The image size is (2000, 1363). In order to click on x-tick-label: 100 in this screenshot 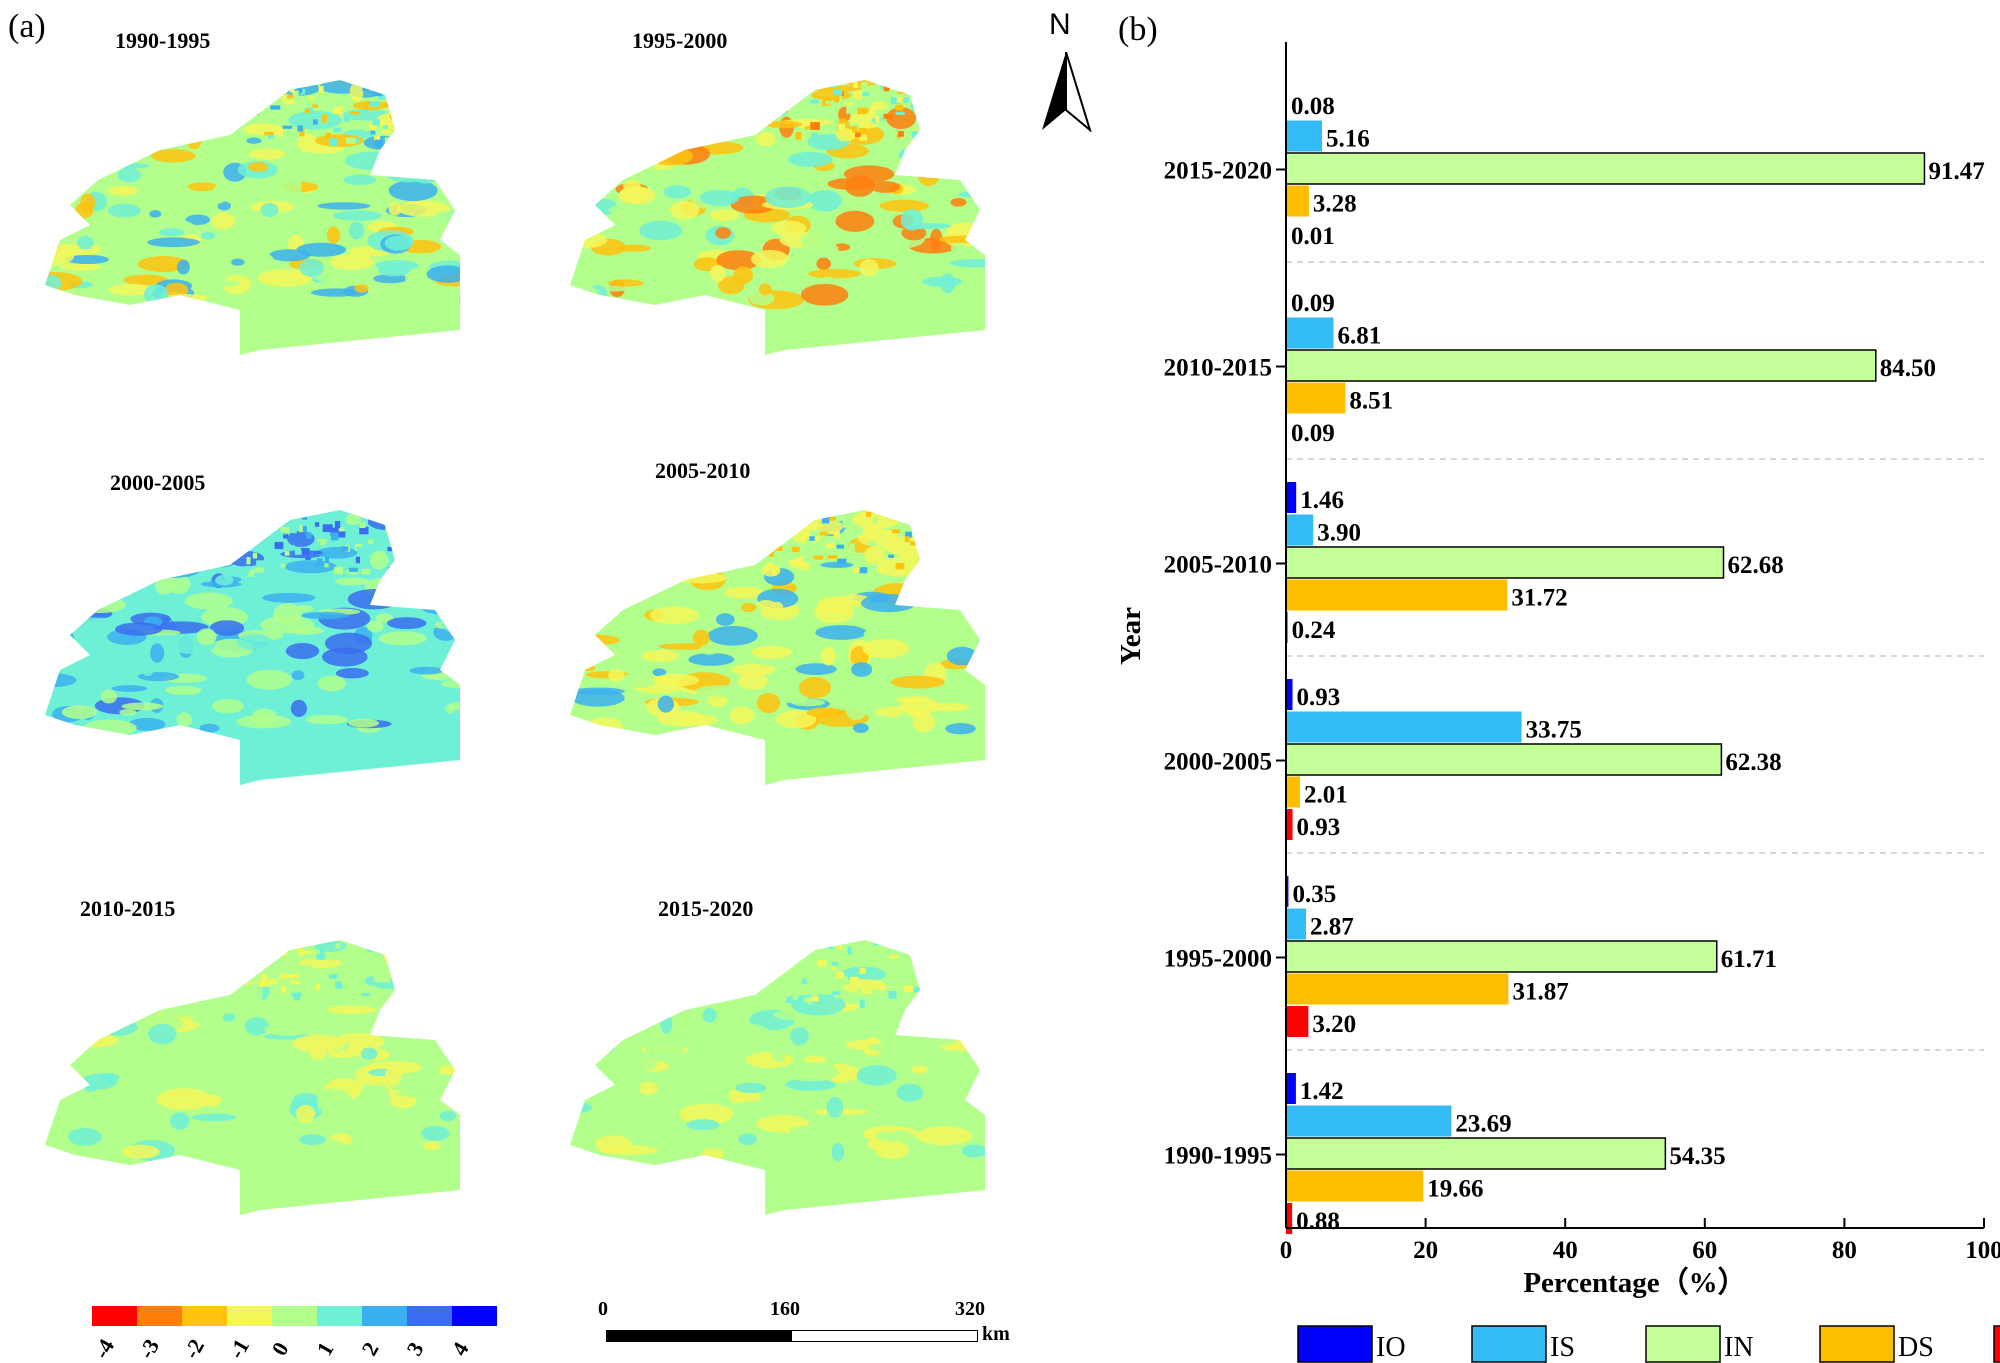, I will do `click(1982, 1250)`.